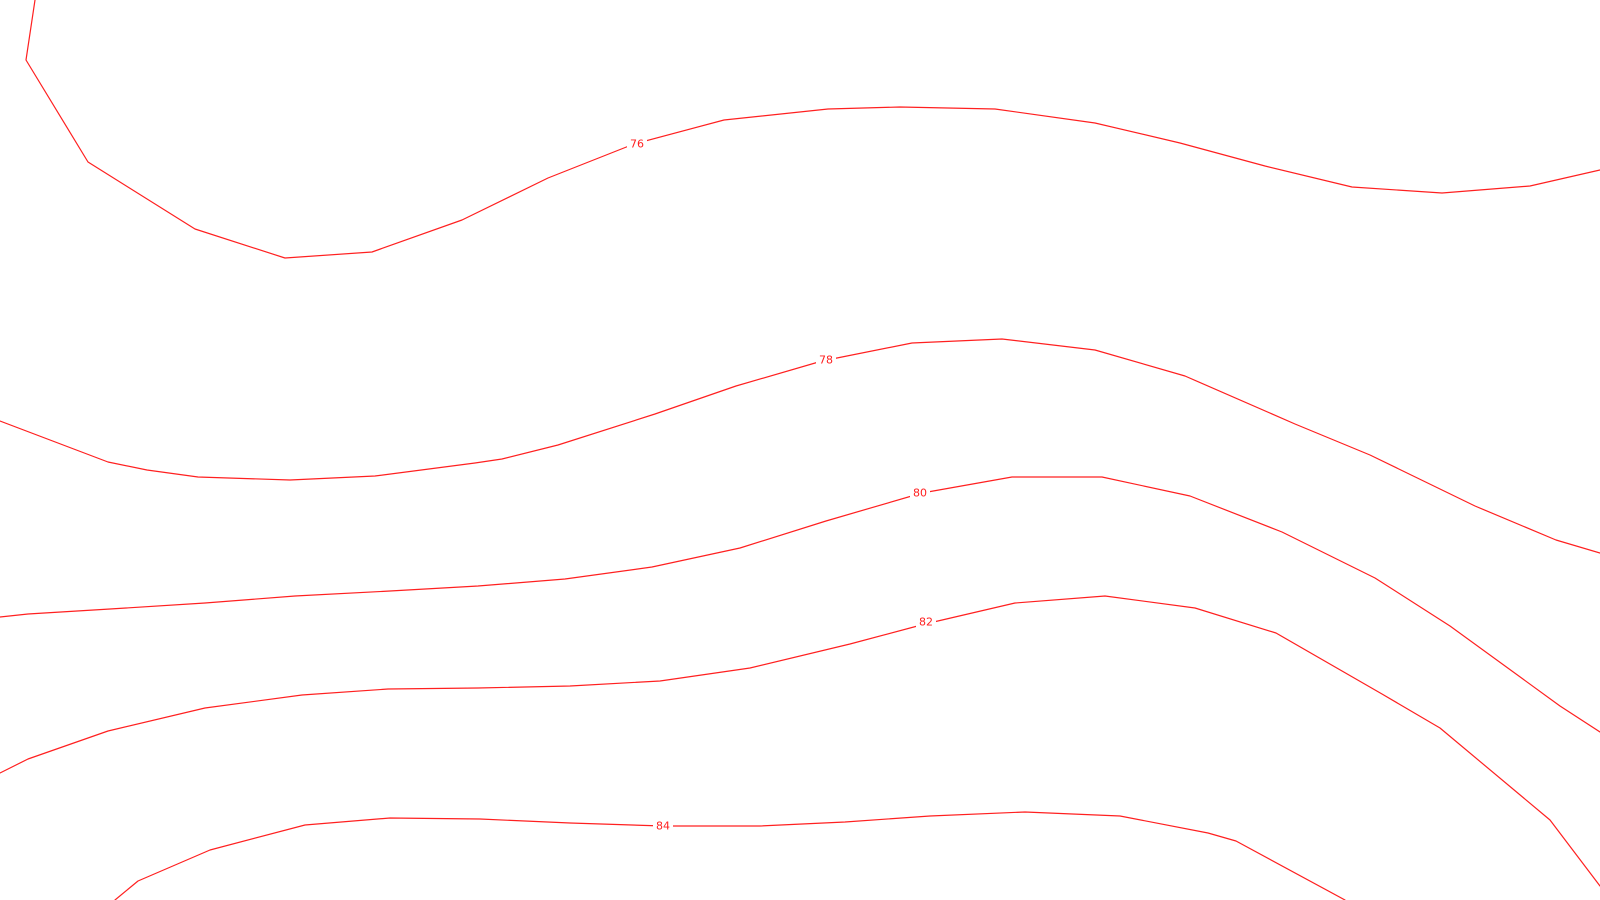 Image resolution: width=1600 pixels, height=900 pixels. Describe the element at coordinates (781, 485) in the screenshot. I see `contour-label-layer: 76 78 80 82 84` at that location.